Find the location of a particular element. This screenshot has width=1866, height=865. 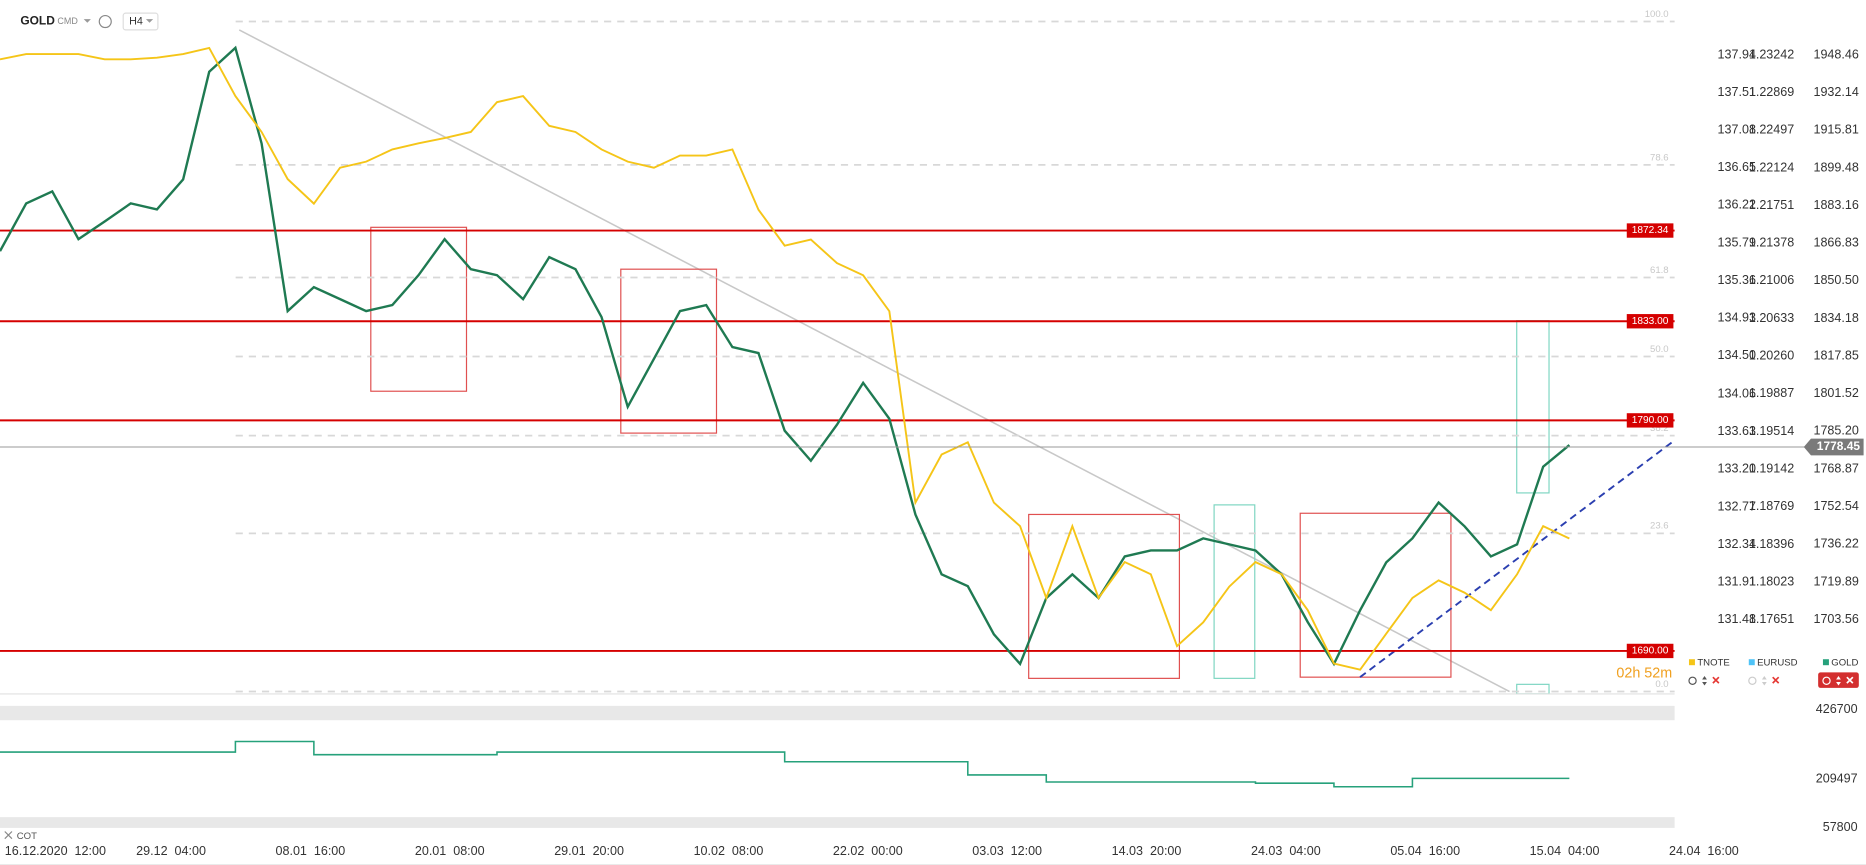

fib-label: 50.0 is located at coordinates (1659, 349).